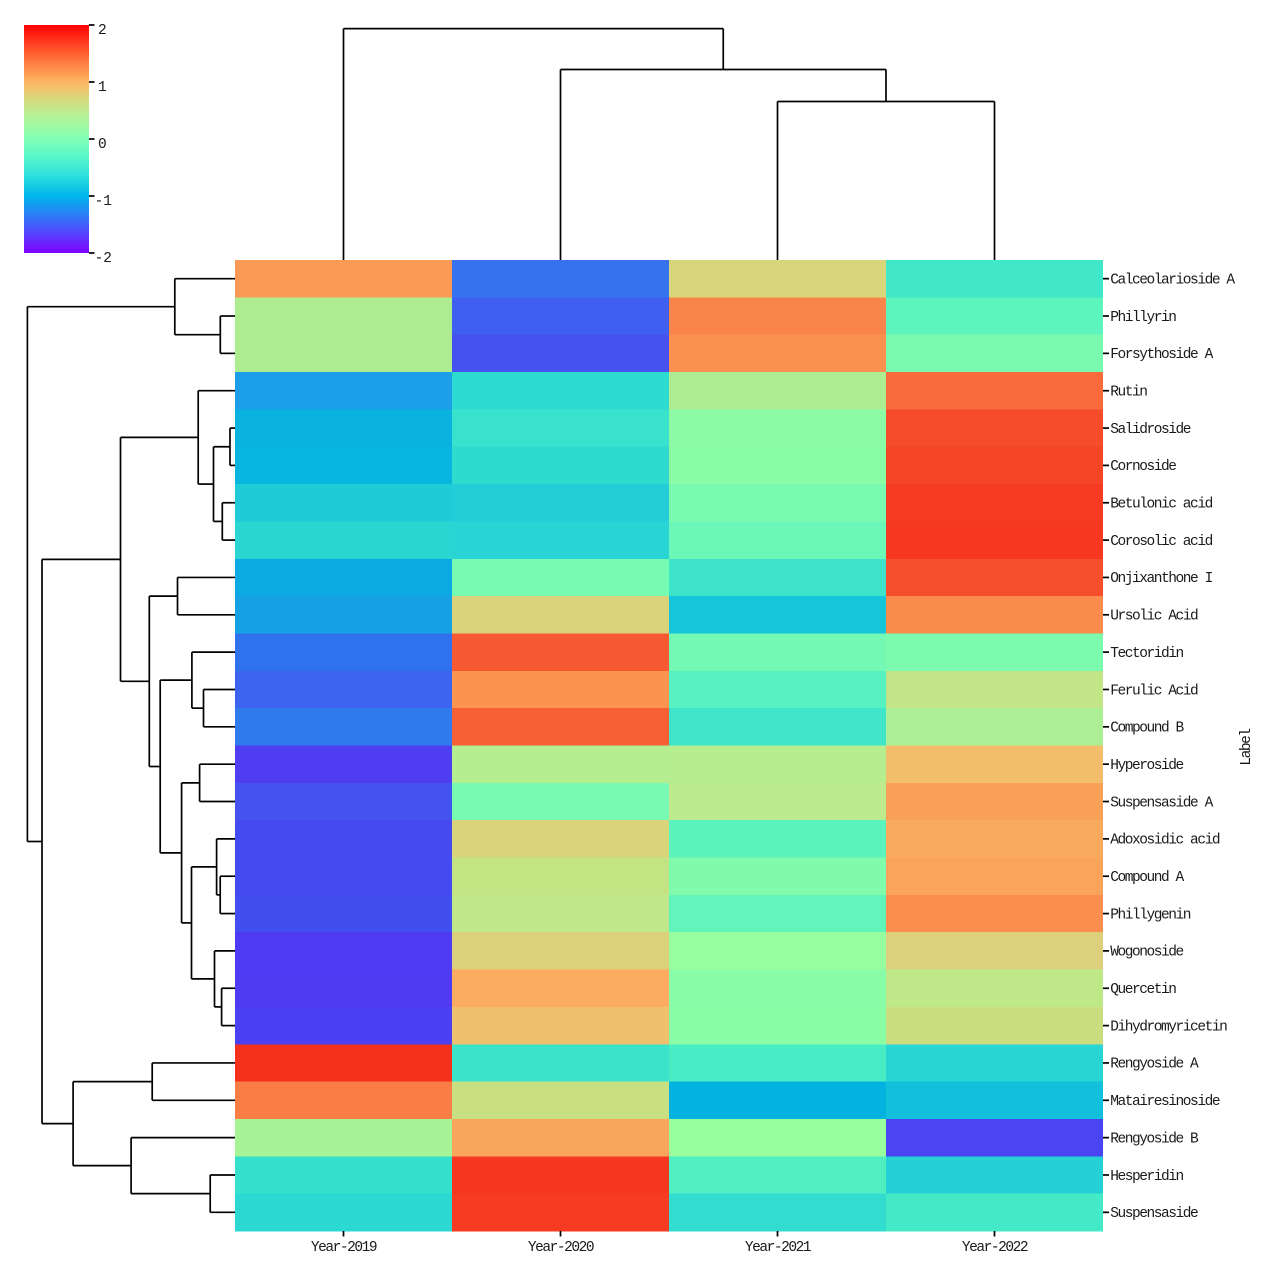 Image resolution: width=1269 pixels, height=1269 pixels. Describe the element at coordinates (1147, 878) in the screenshot. I see `svg-text: Compound A` at that location.